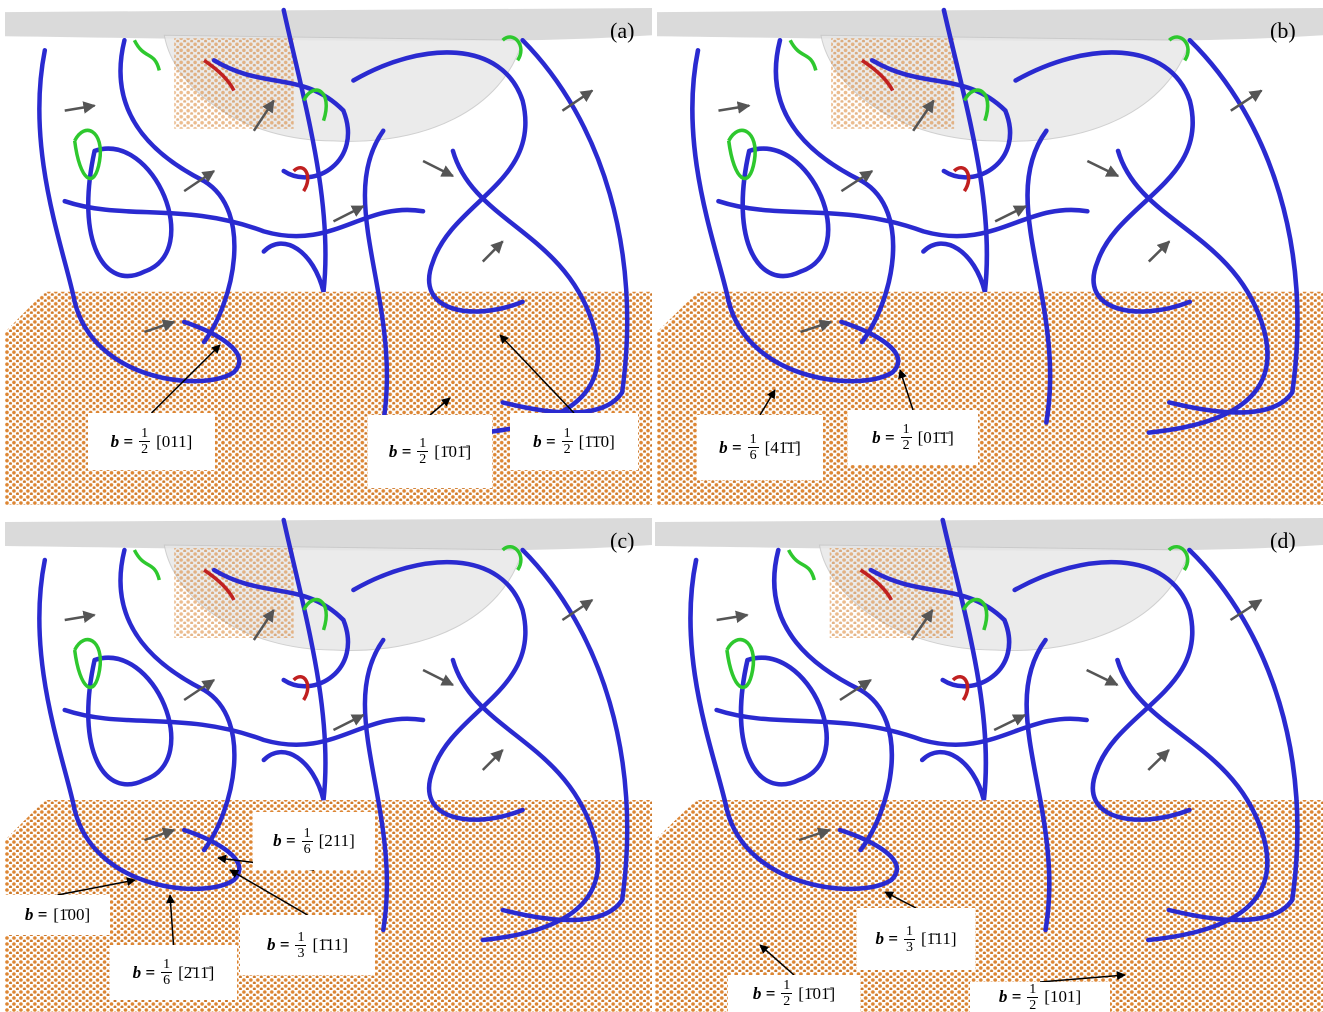  What do you see at coordinates (782, 447) in the screenshot?
I see `vector: [41̄1̄]` at bounding box center [782, 447].